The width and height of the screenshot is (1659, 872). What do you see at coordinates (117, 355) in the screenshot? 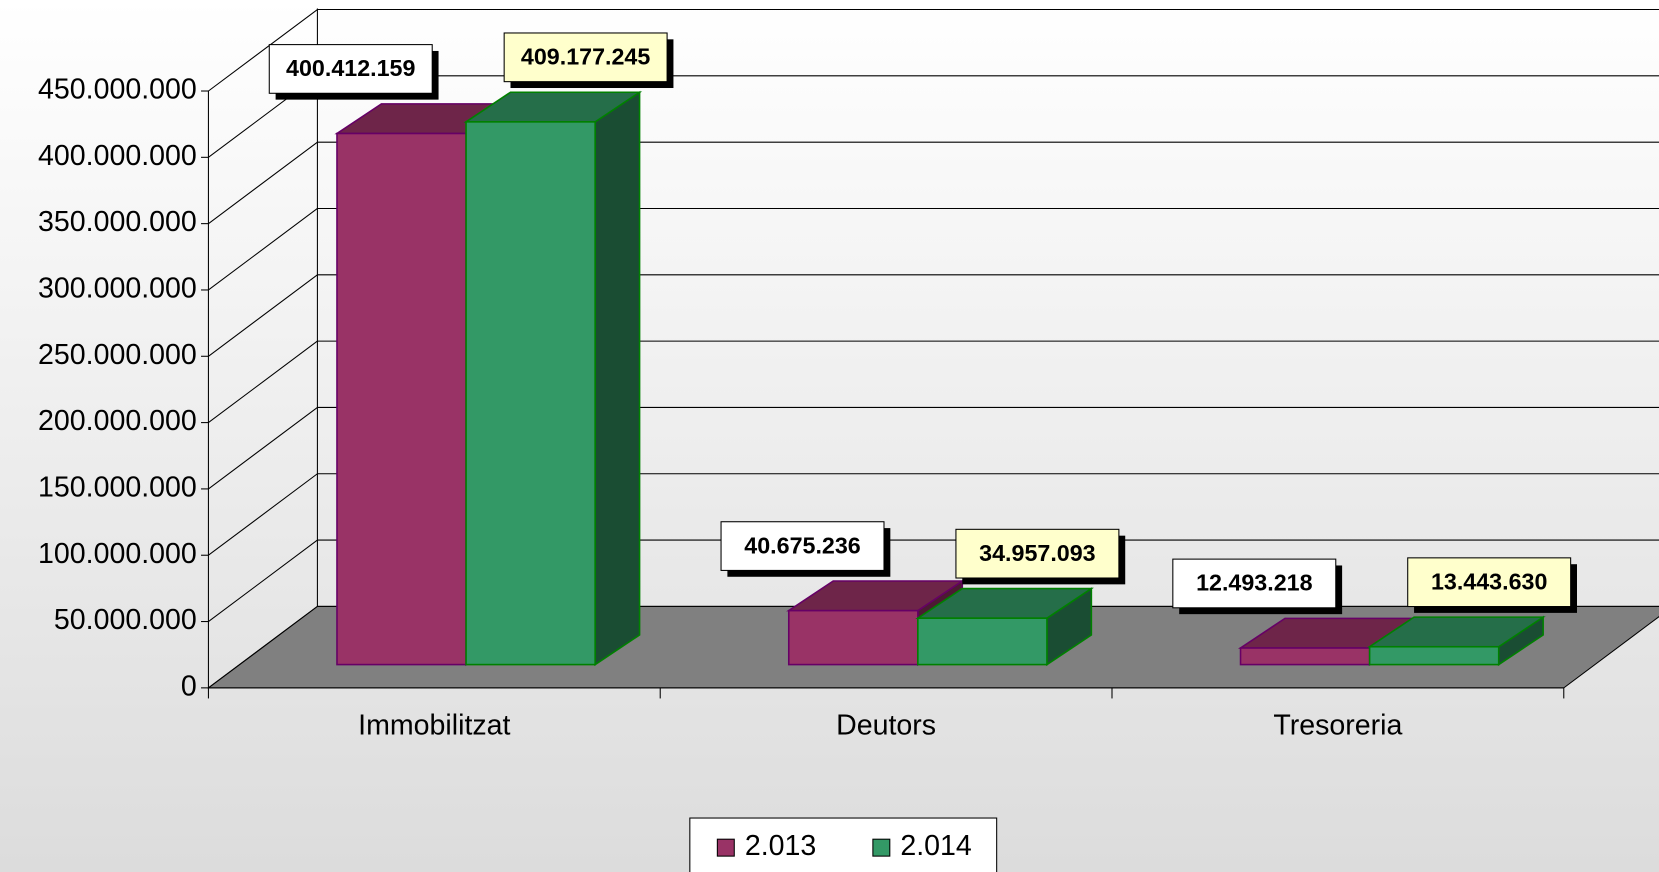
I see `y-tick-label: 250.000.000` at bounding box center [117, 355].